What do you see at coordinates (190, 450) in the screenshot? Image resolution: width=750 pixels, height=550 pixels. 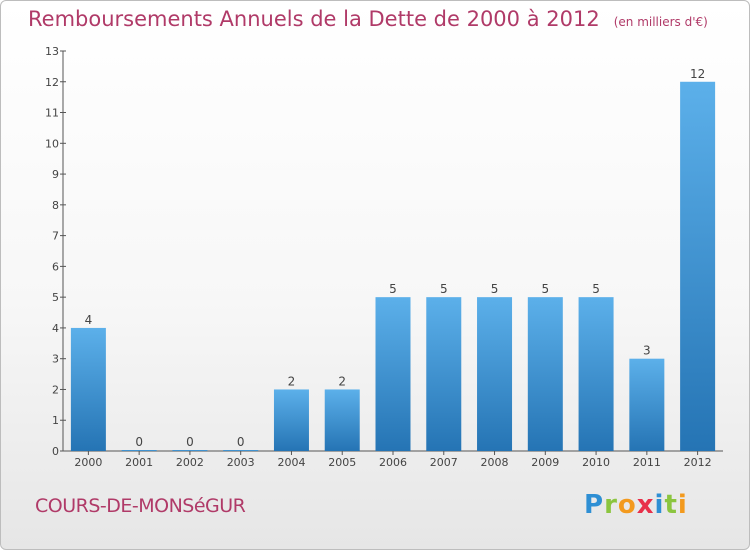 I see `bar-2002` at bounding box center [190, 450].